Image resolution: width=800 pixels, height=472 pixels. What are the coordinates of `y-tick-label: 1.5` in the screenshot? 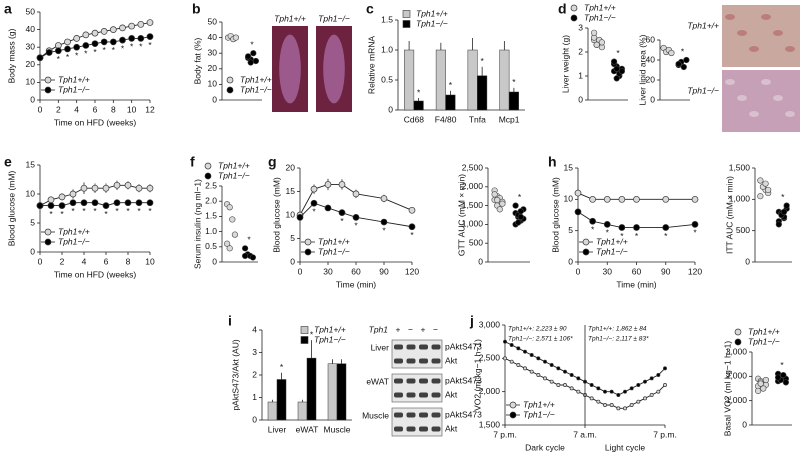 It's located at (211, 216).